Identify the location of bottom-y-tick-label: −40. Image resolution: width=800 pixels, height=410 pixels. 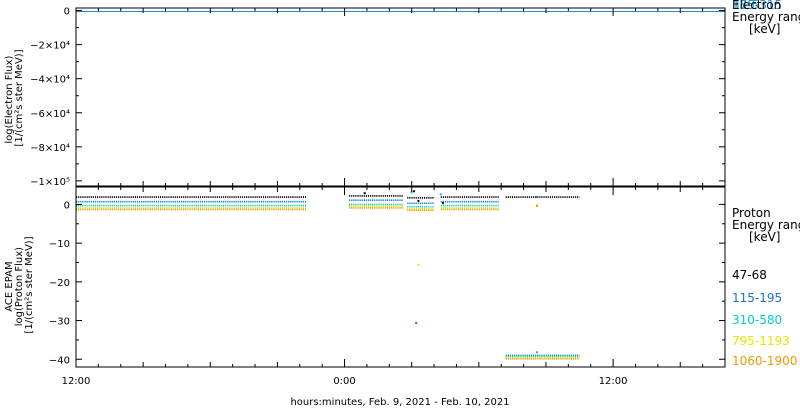
(59, 360).